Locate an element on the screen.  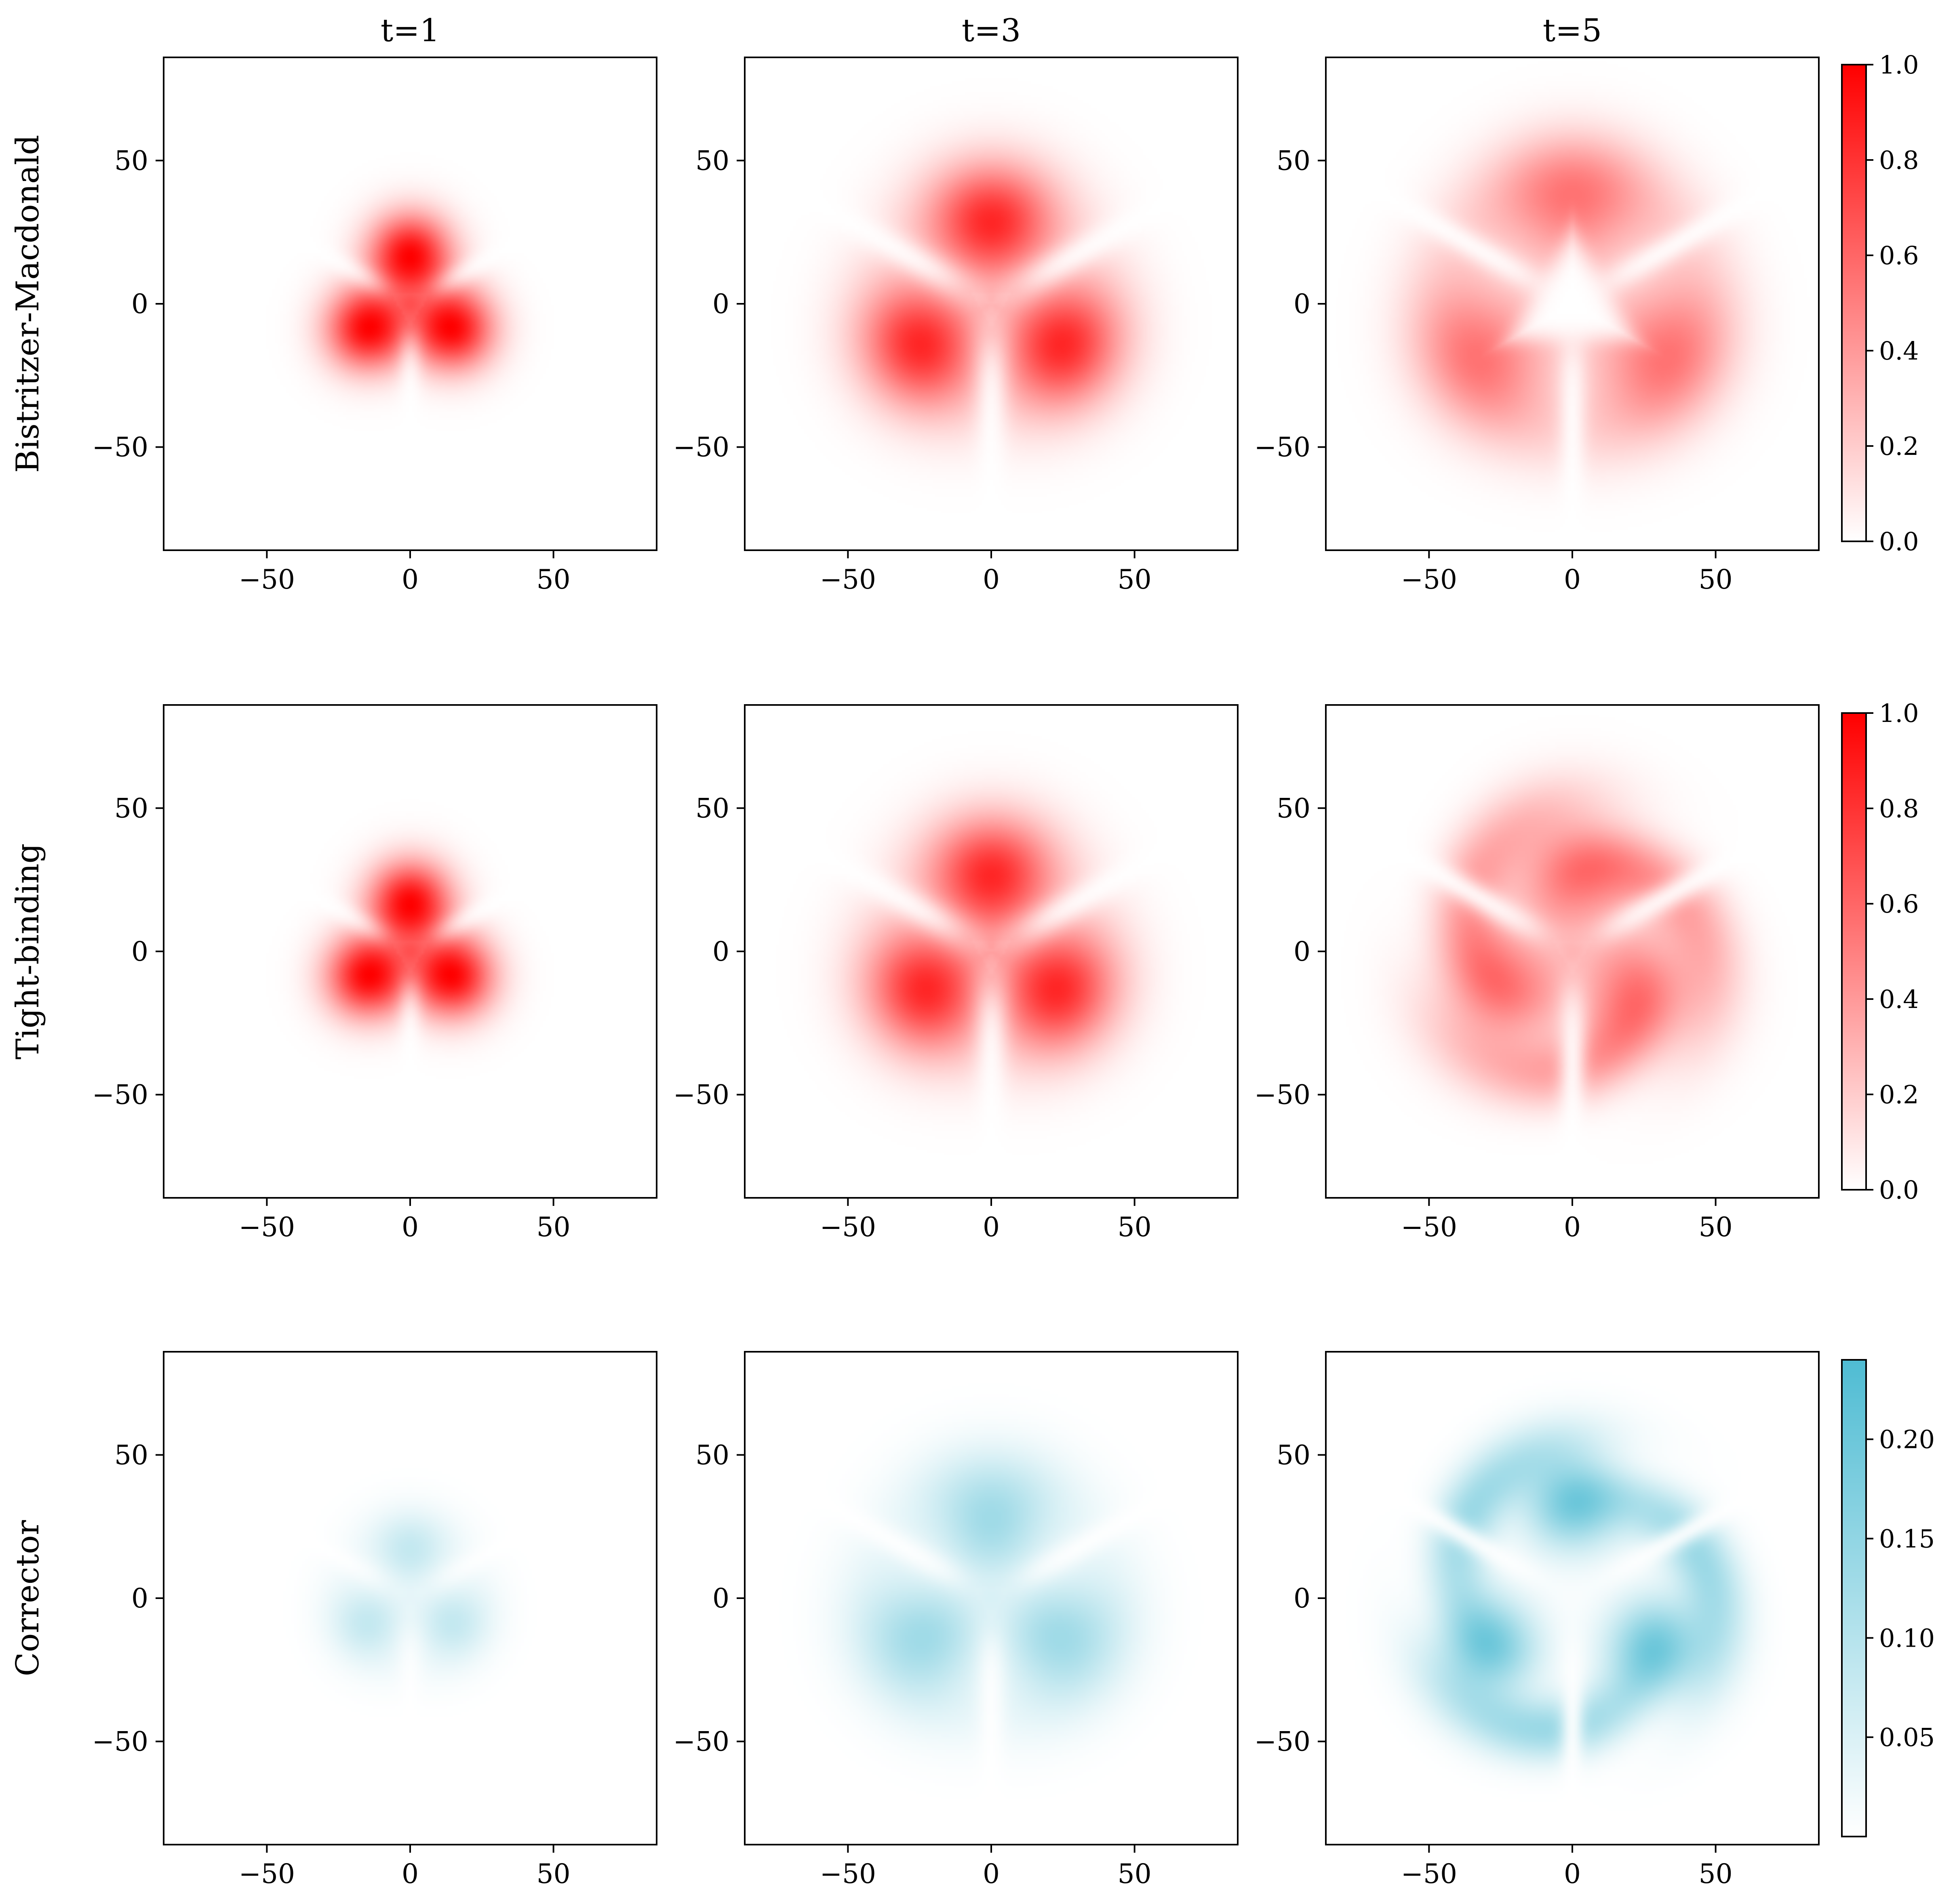
heatmap-image-corr-t1 is located at coordinates (410, 1598).